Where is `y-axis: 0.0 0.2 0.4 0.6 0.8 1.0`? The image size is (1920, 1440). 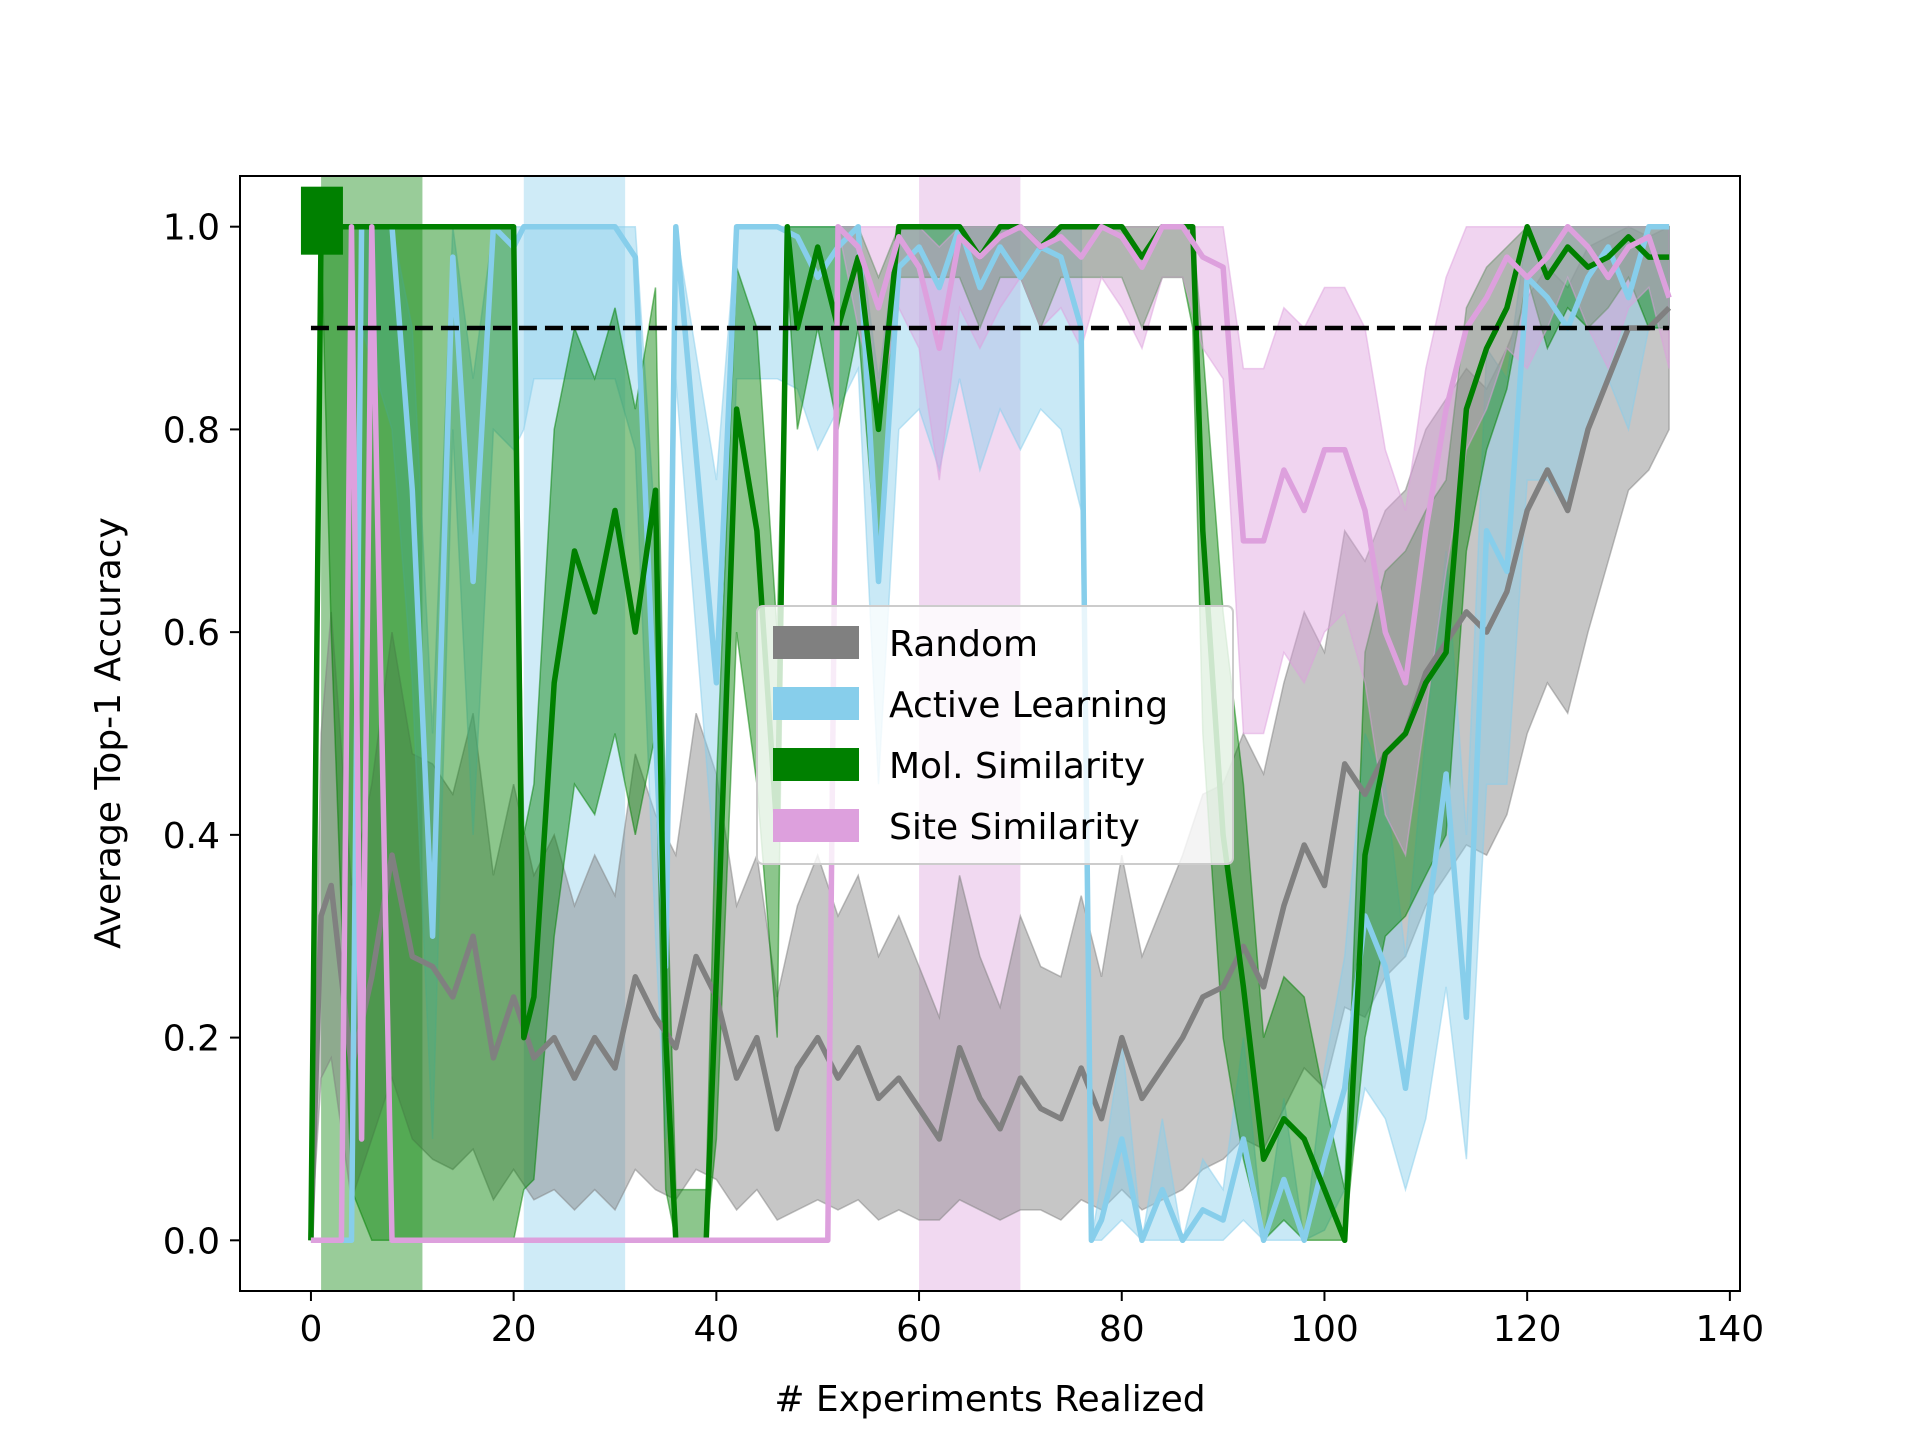
y-axis: 0.0 0.2 0.4 0.6 0.8 1.0 is located at coordinates (201, 735).